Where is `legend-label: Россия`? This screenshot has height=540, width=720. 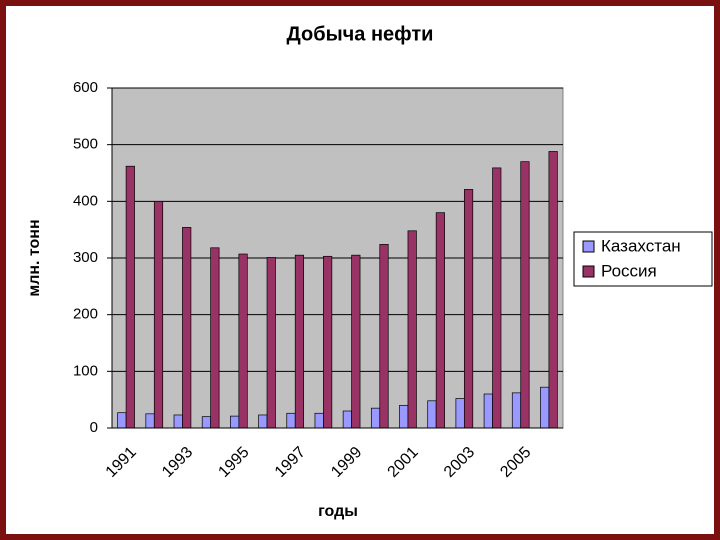
legend-label: Россия is located at coordinates (629, 270).